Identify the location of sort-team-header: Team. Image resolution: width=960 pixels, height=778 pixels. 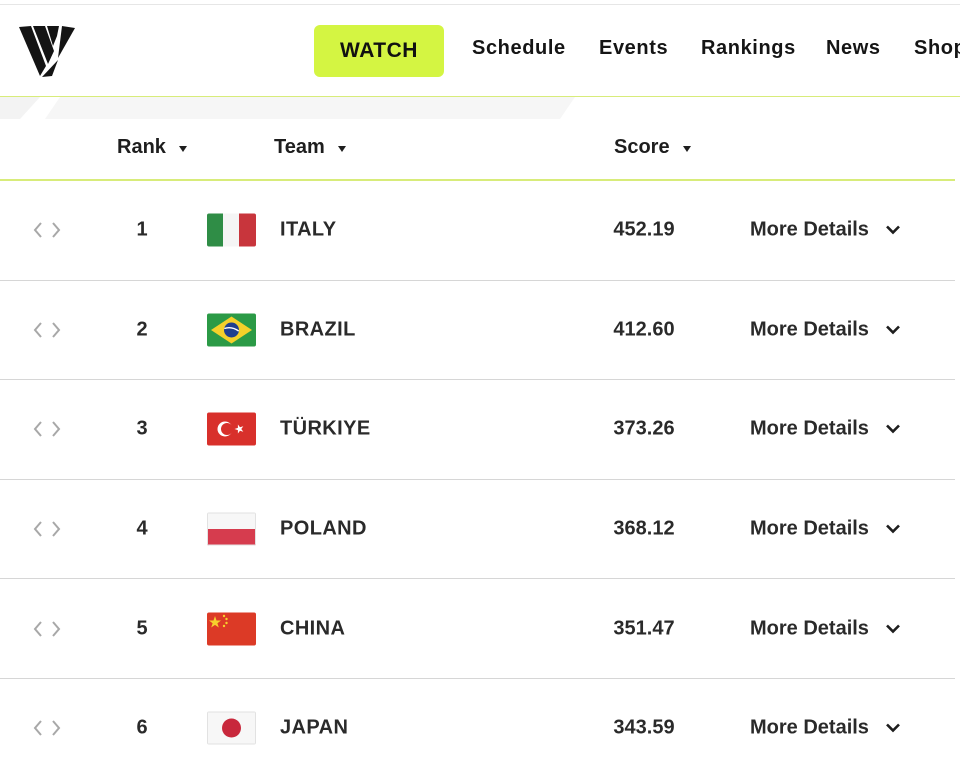
(310, 147).